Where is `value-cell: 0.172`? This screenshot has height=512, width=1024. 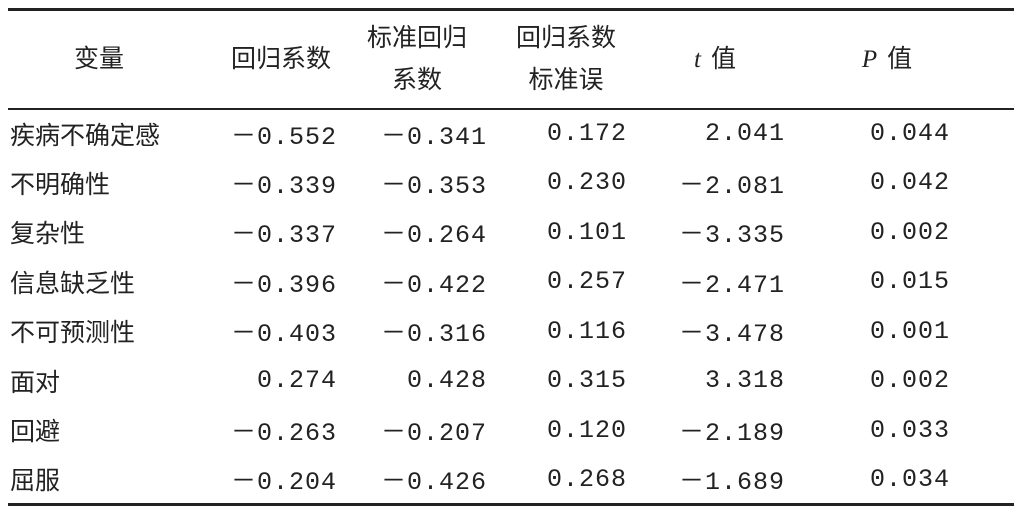
value-cell: 0.172 is located at coordinates (586, 134).